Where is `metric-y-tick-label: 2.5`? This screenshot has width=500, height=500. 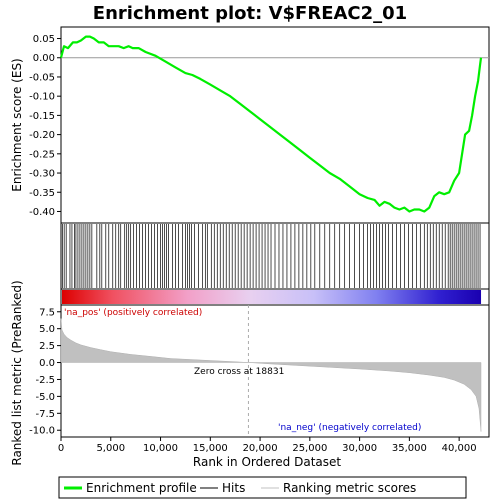
metric-y-tick-label: 2.5 is located at coordinates (47, 346).